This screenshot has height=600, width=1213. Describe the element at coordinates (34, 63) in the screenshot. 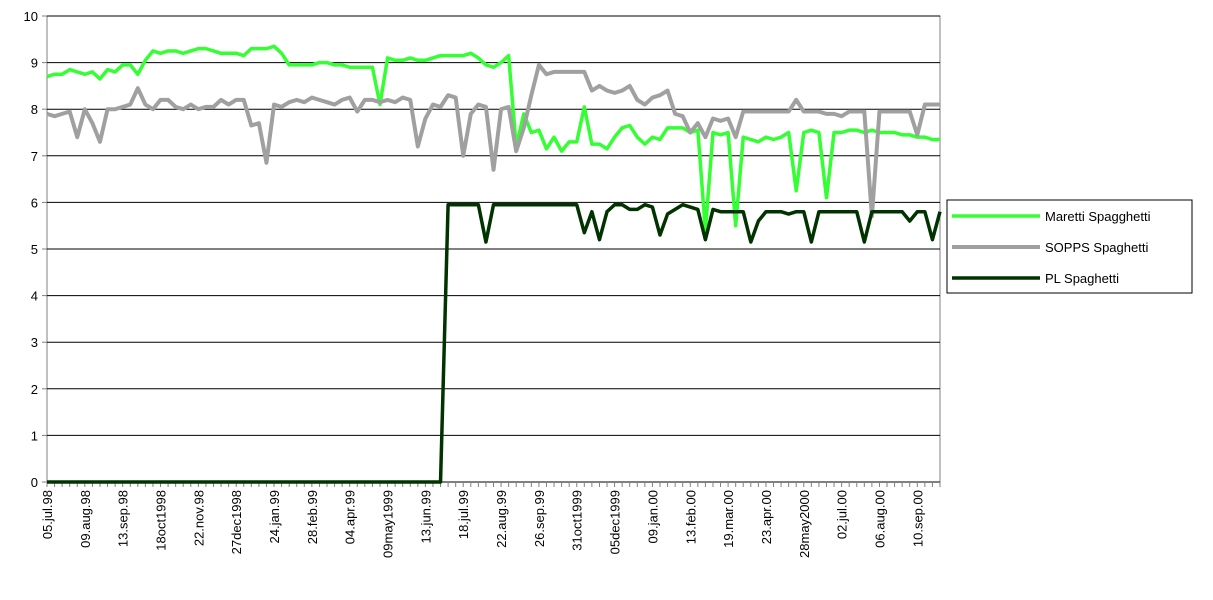

I see `y-tick-label: 9` at that location.